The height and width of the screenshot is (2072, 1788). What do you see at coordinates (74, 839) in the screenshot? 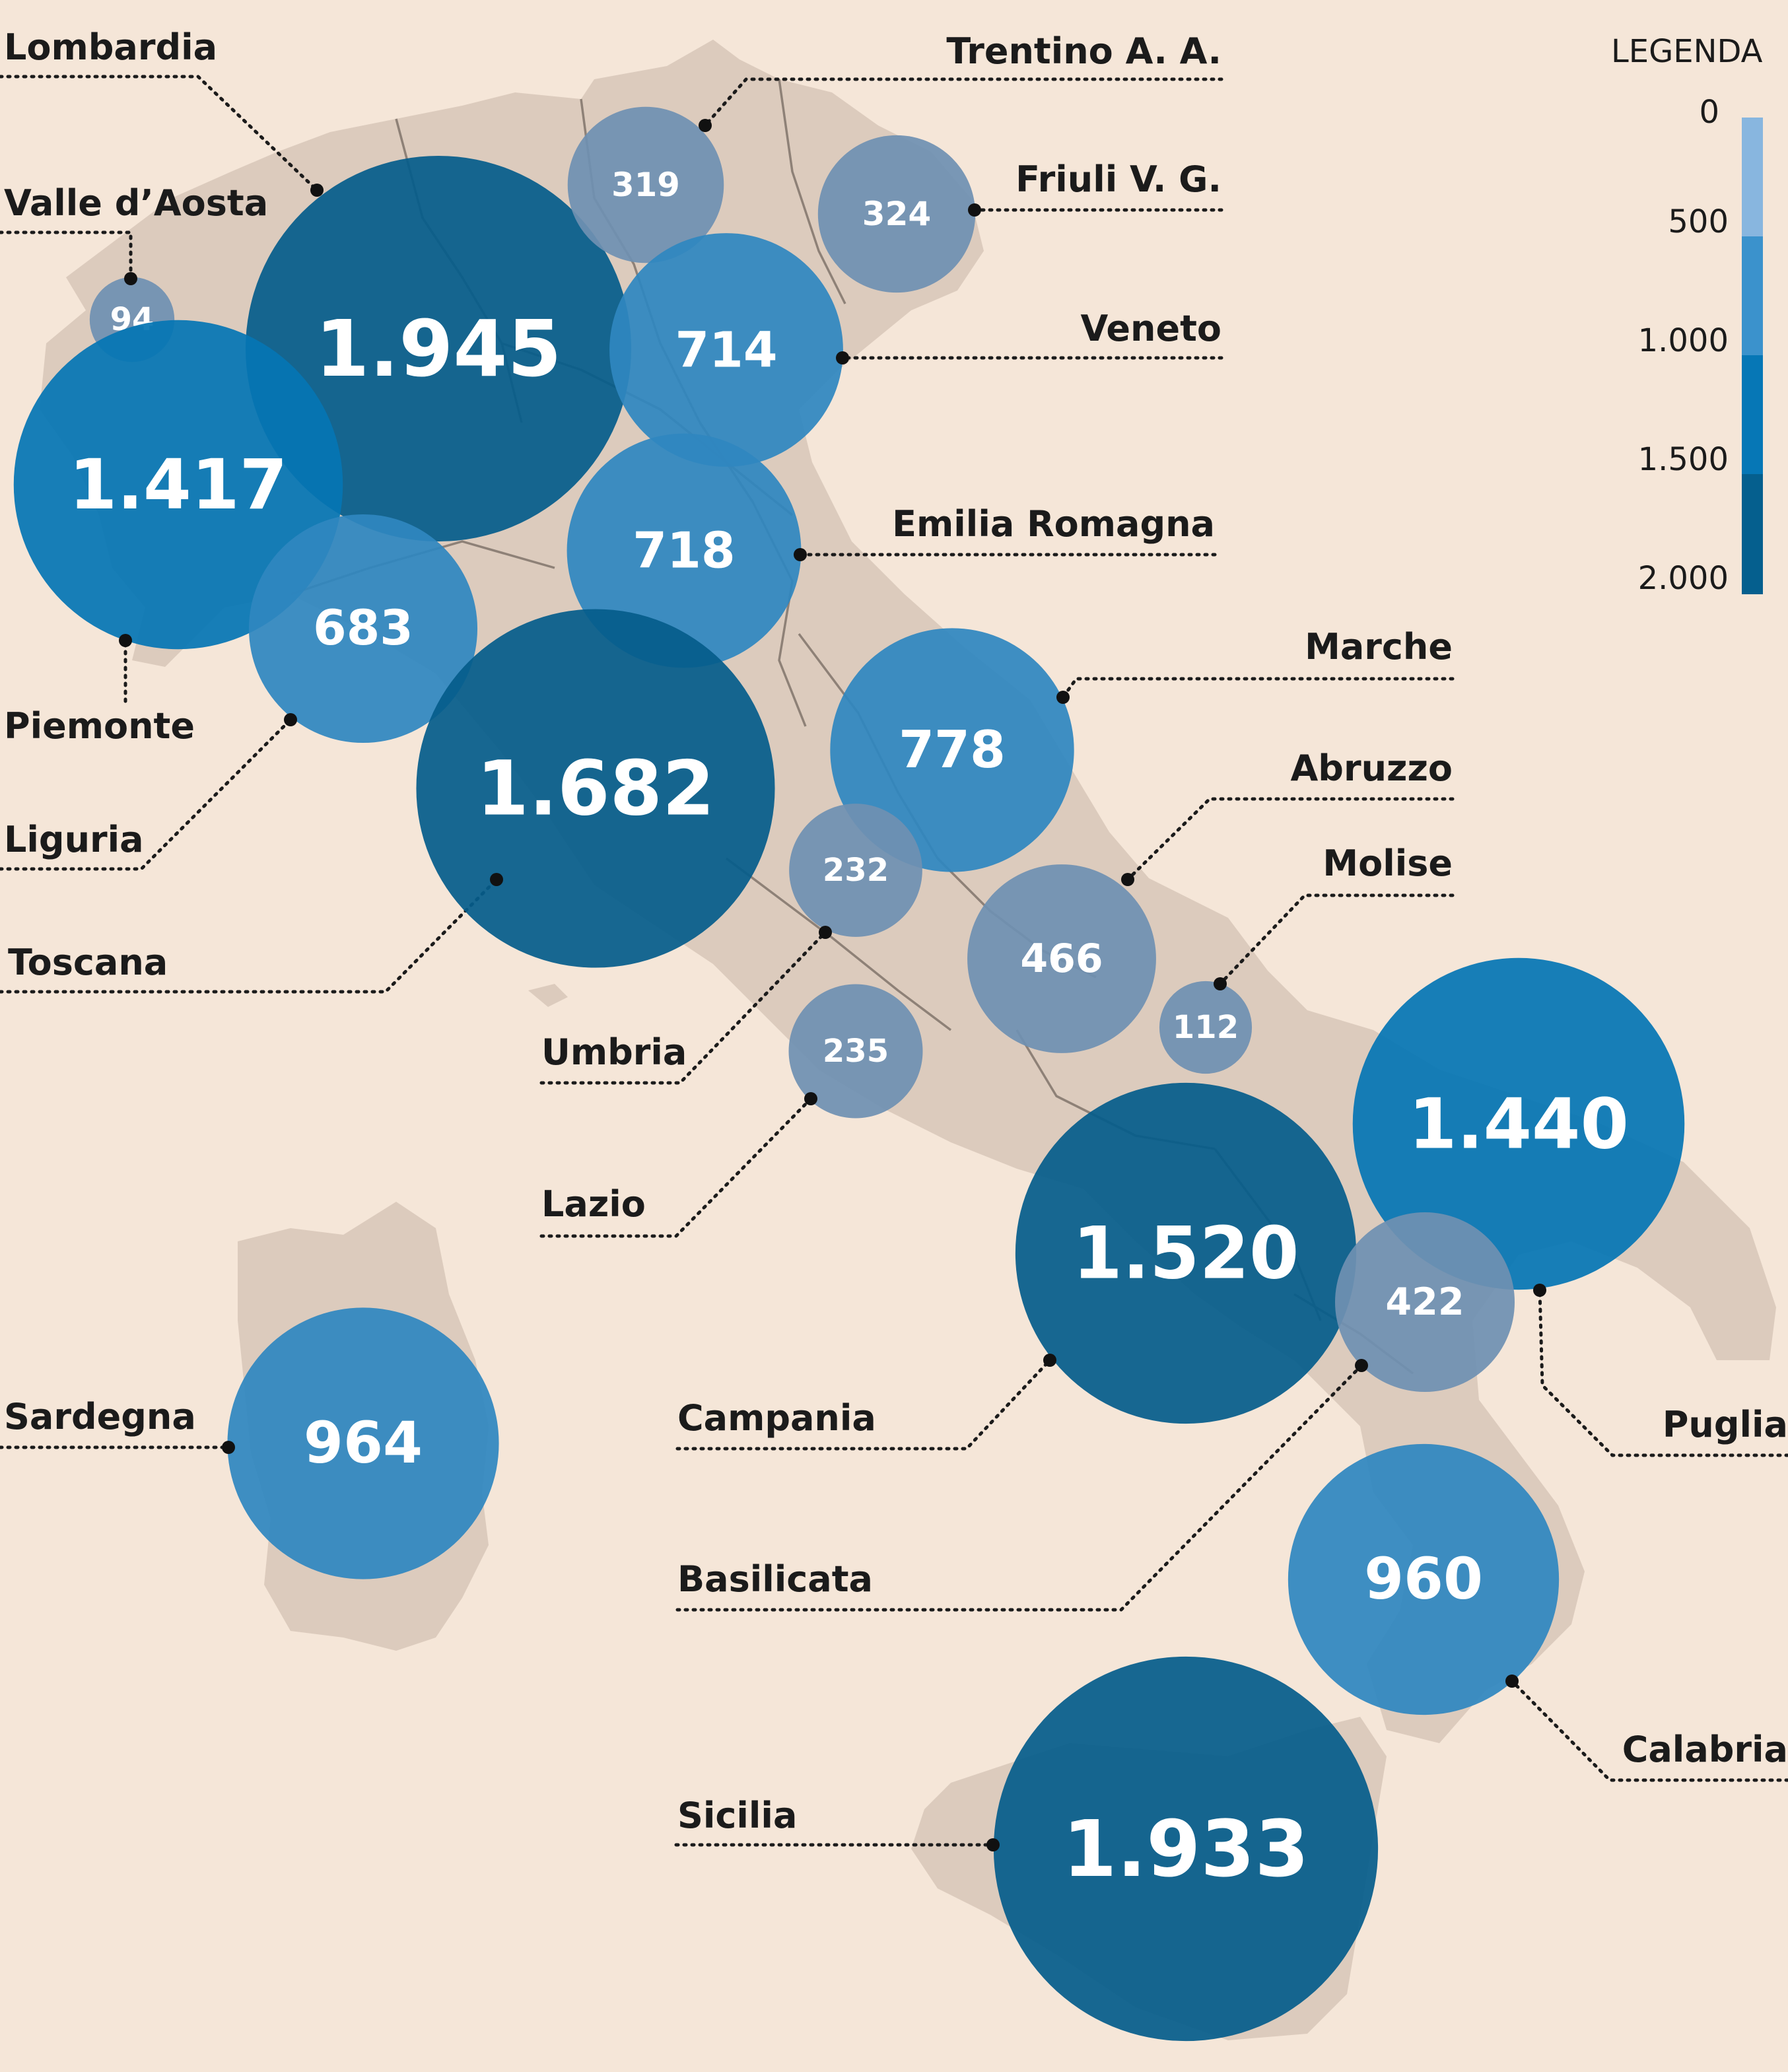
I see `region-name-liguria: Liguria` at bounding box center [74, 839].